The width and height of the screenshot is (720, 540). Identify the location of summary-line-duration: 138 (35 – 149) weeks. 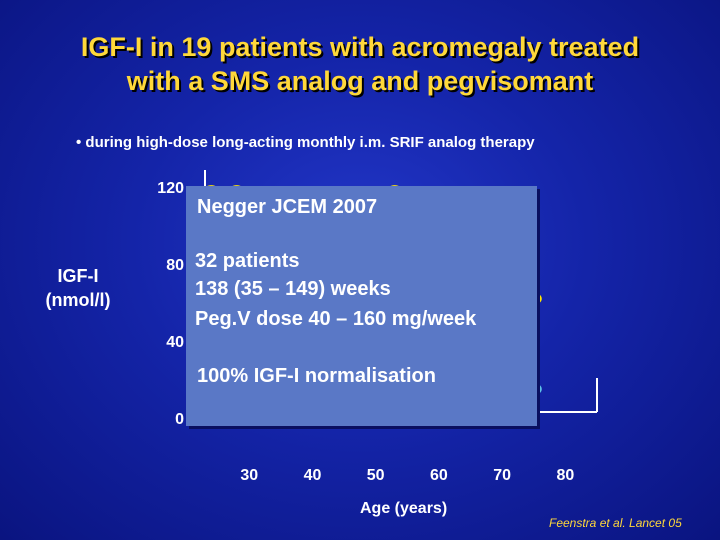
(293, 289).